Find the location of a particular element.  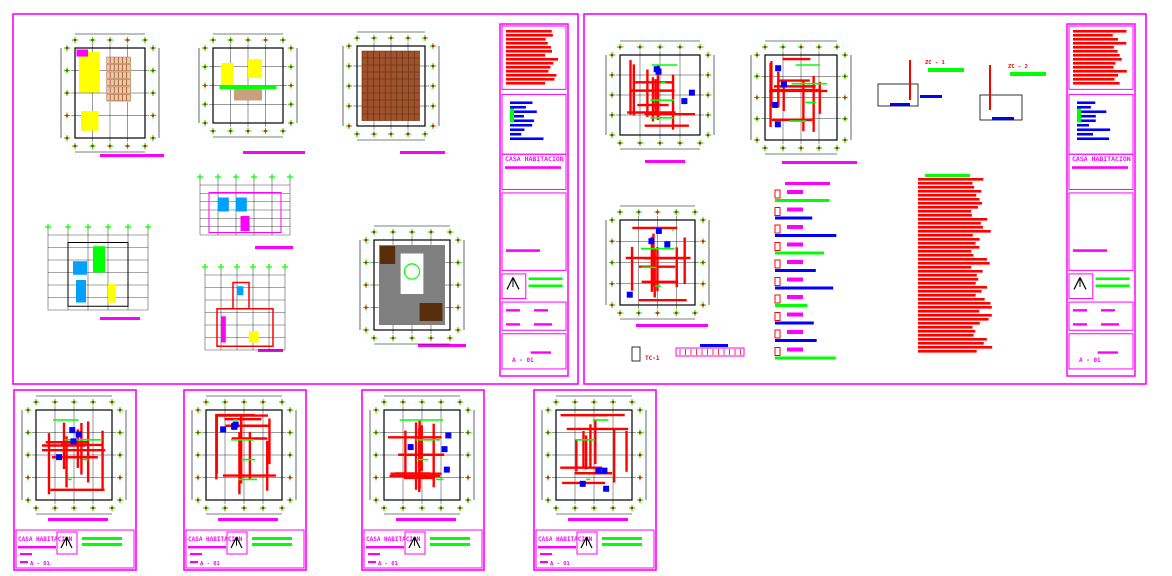

section-longitudinal is located at coordinates (245, 307).